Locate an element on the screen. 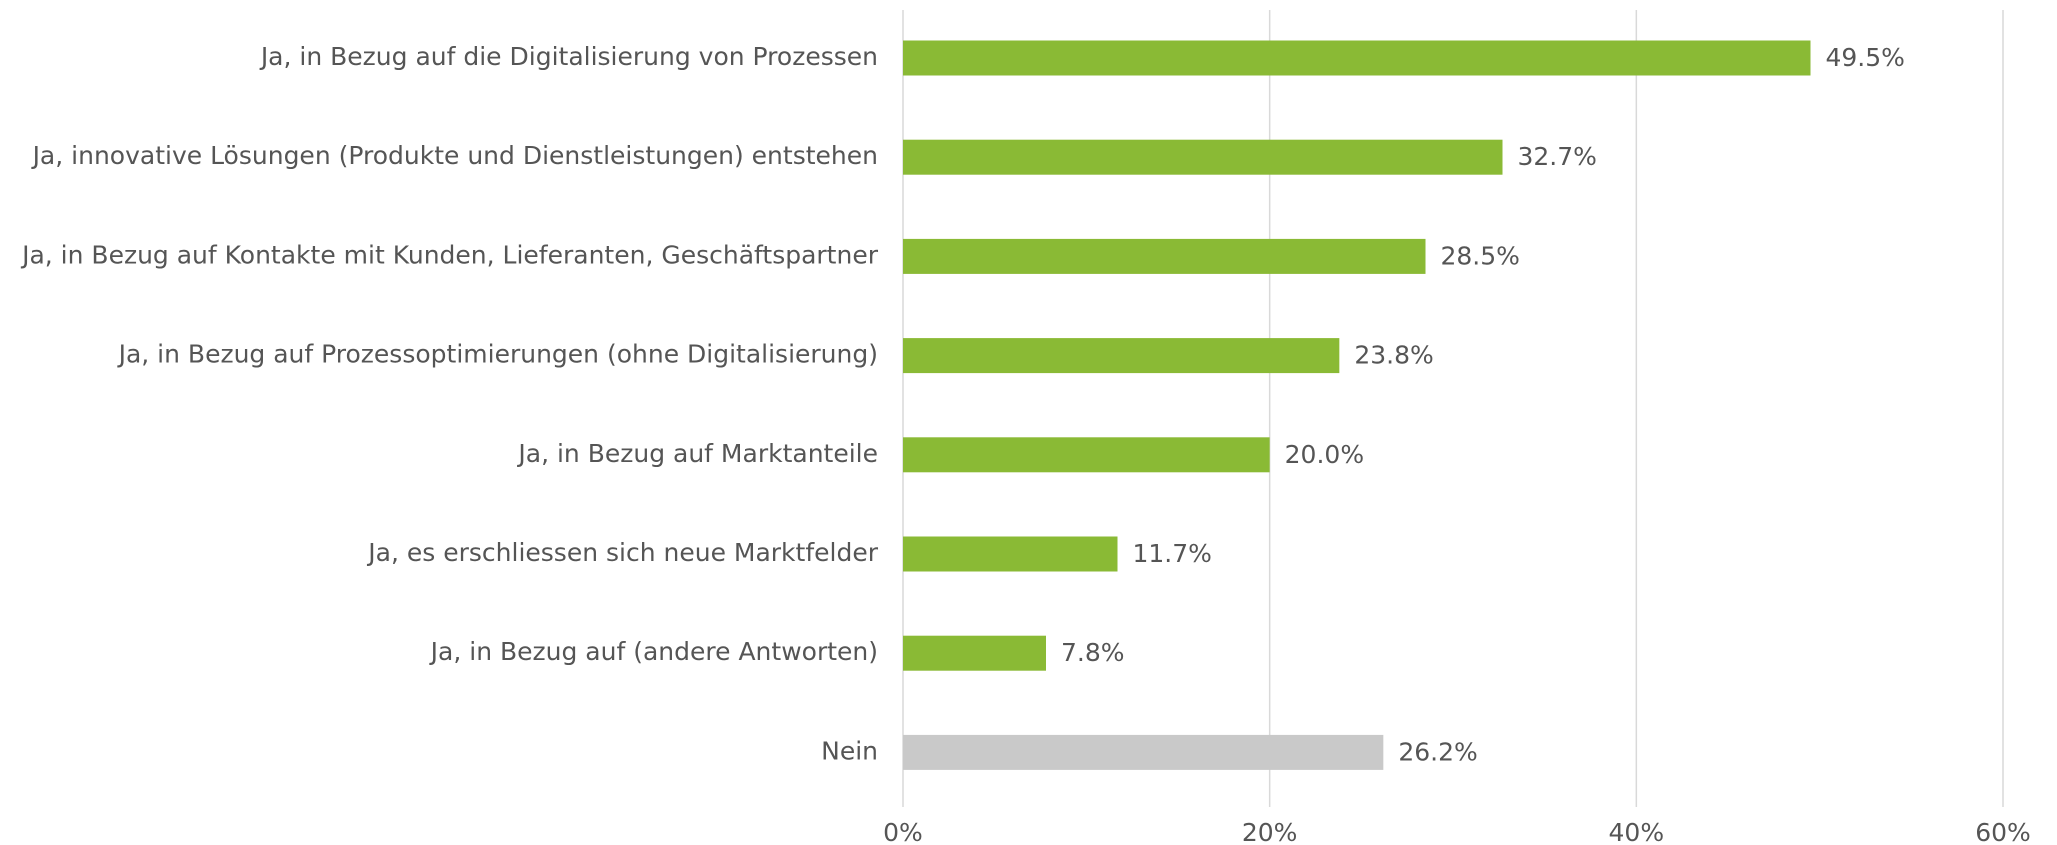 Image resolution: width=2057 pixels, height=845 pixels. x-tick-label: 40% is located at coordinates (1637, 831).